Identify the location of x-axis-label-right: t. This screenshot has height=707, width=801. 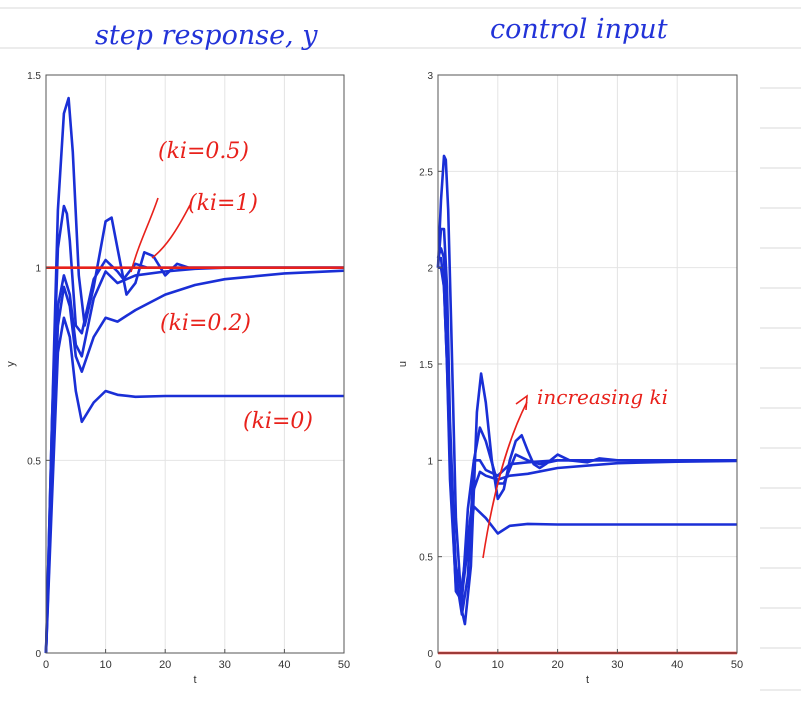
(587, 680).